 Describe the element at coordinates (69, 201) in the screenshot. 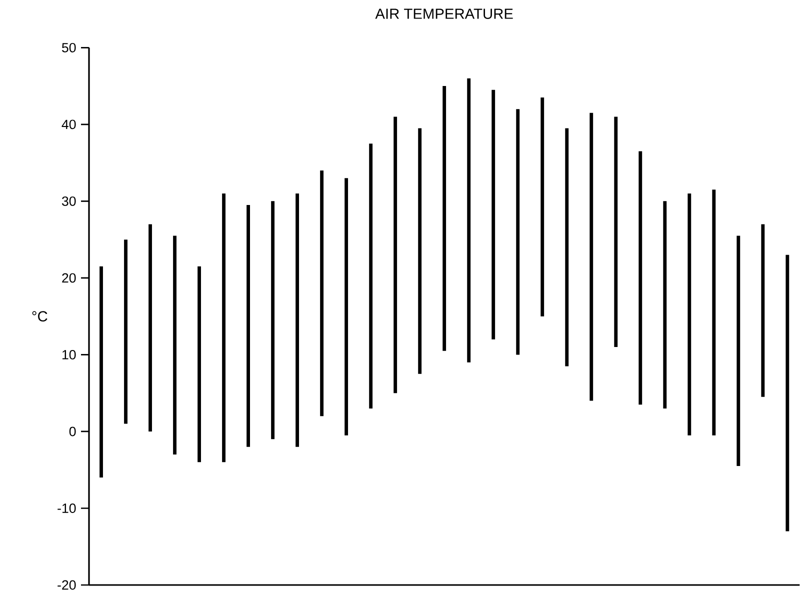

I see `y-tick-label: 30` at that location.